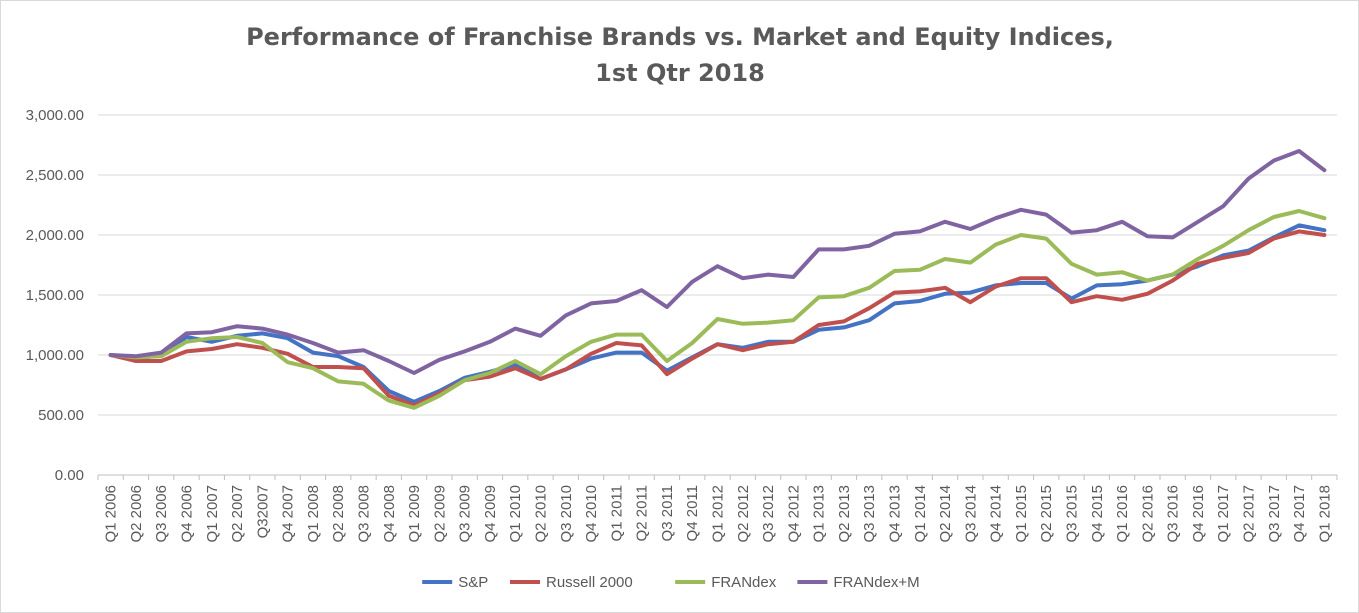  Describe the element at coordinates (1173, 514) in the screenshot. I see `x-tick-label: Q3 2016` at that location.